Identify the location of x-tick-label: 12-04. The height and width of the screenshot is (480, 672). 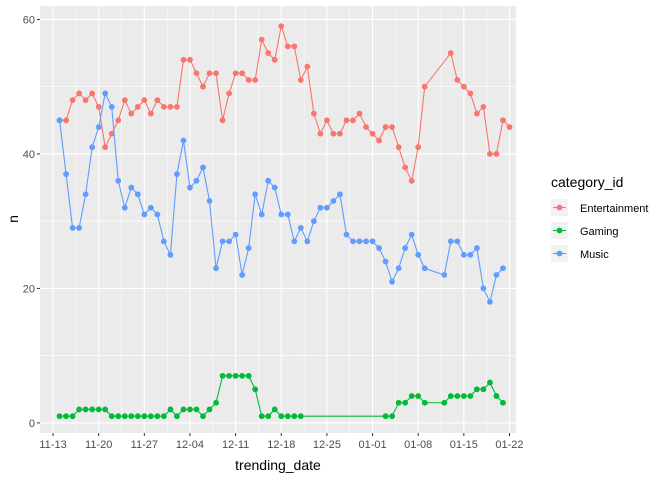
(190, 445).